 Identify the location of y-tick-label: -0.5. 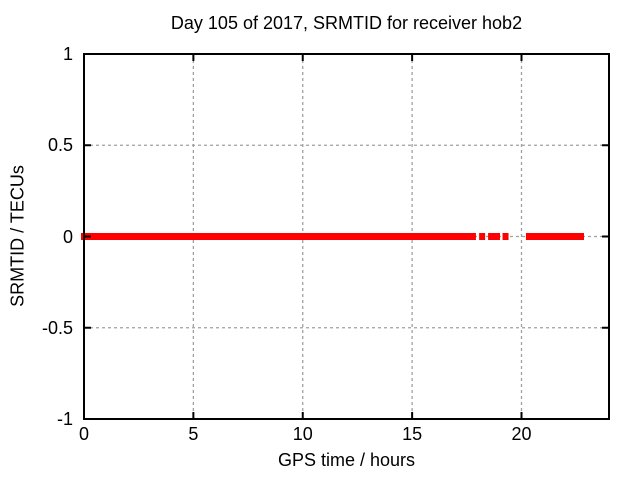
(57, 327).